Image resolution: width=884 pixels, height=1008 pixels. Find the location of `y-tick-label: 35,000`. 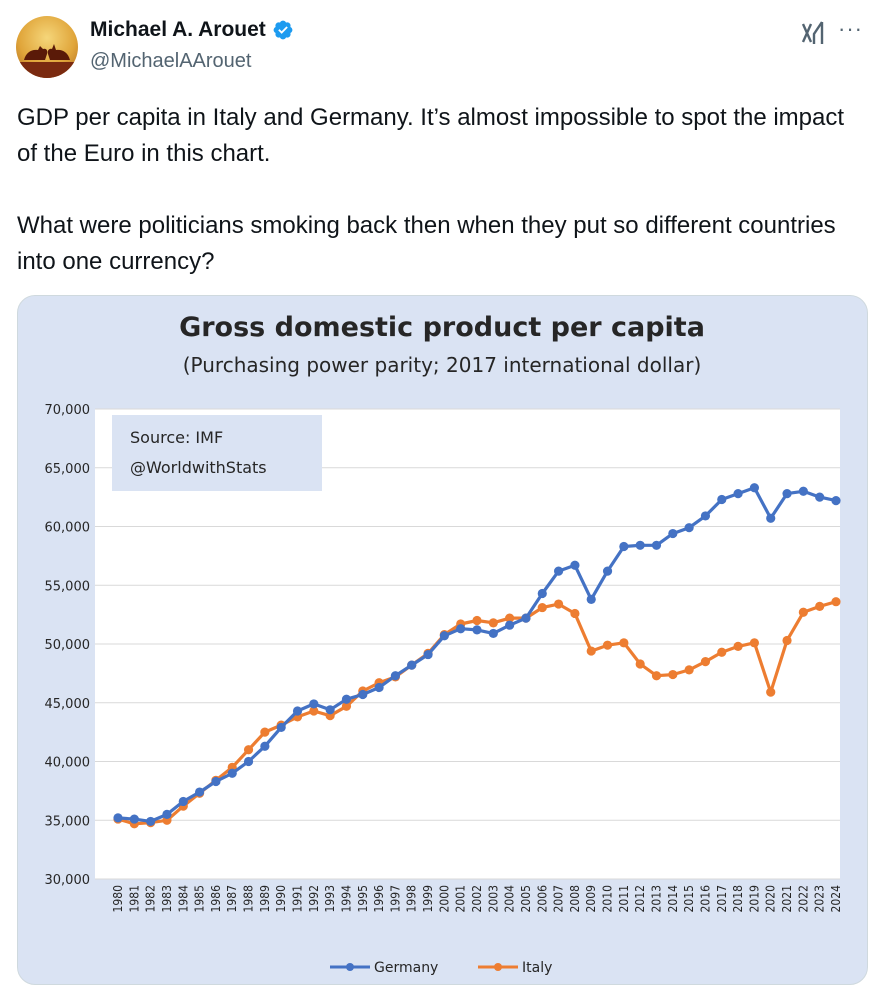

y-tick-label: 35,000 is located at coordinates (68, 821).